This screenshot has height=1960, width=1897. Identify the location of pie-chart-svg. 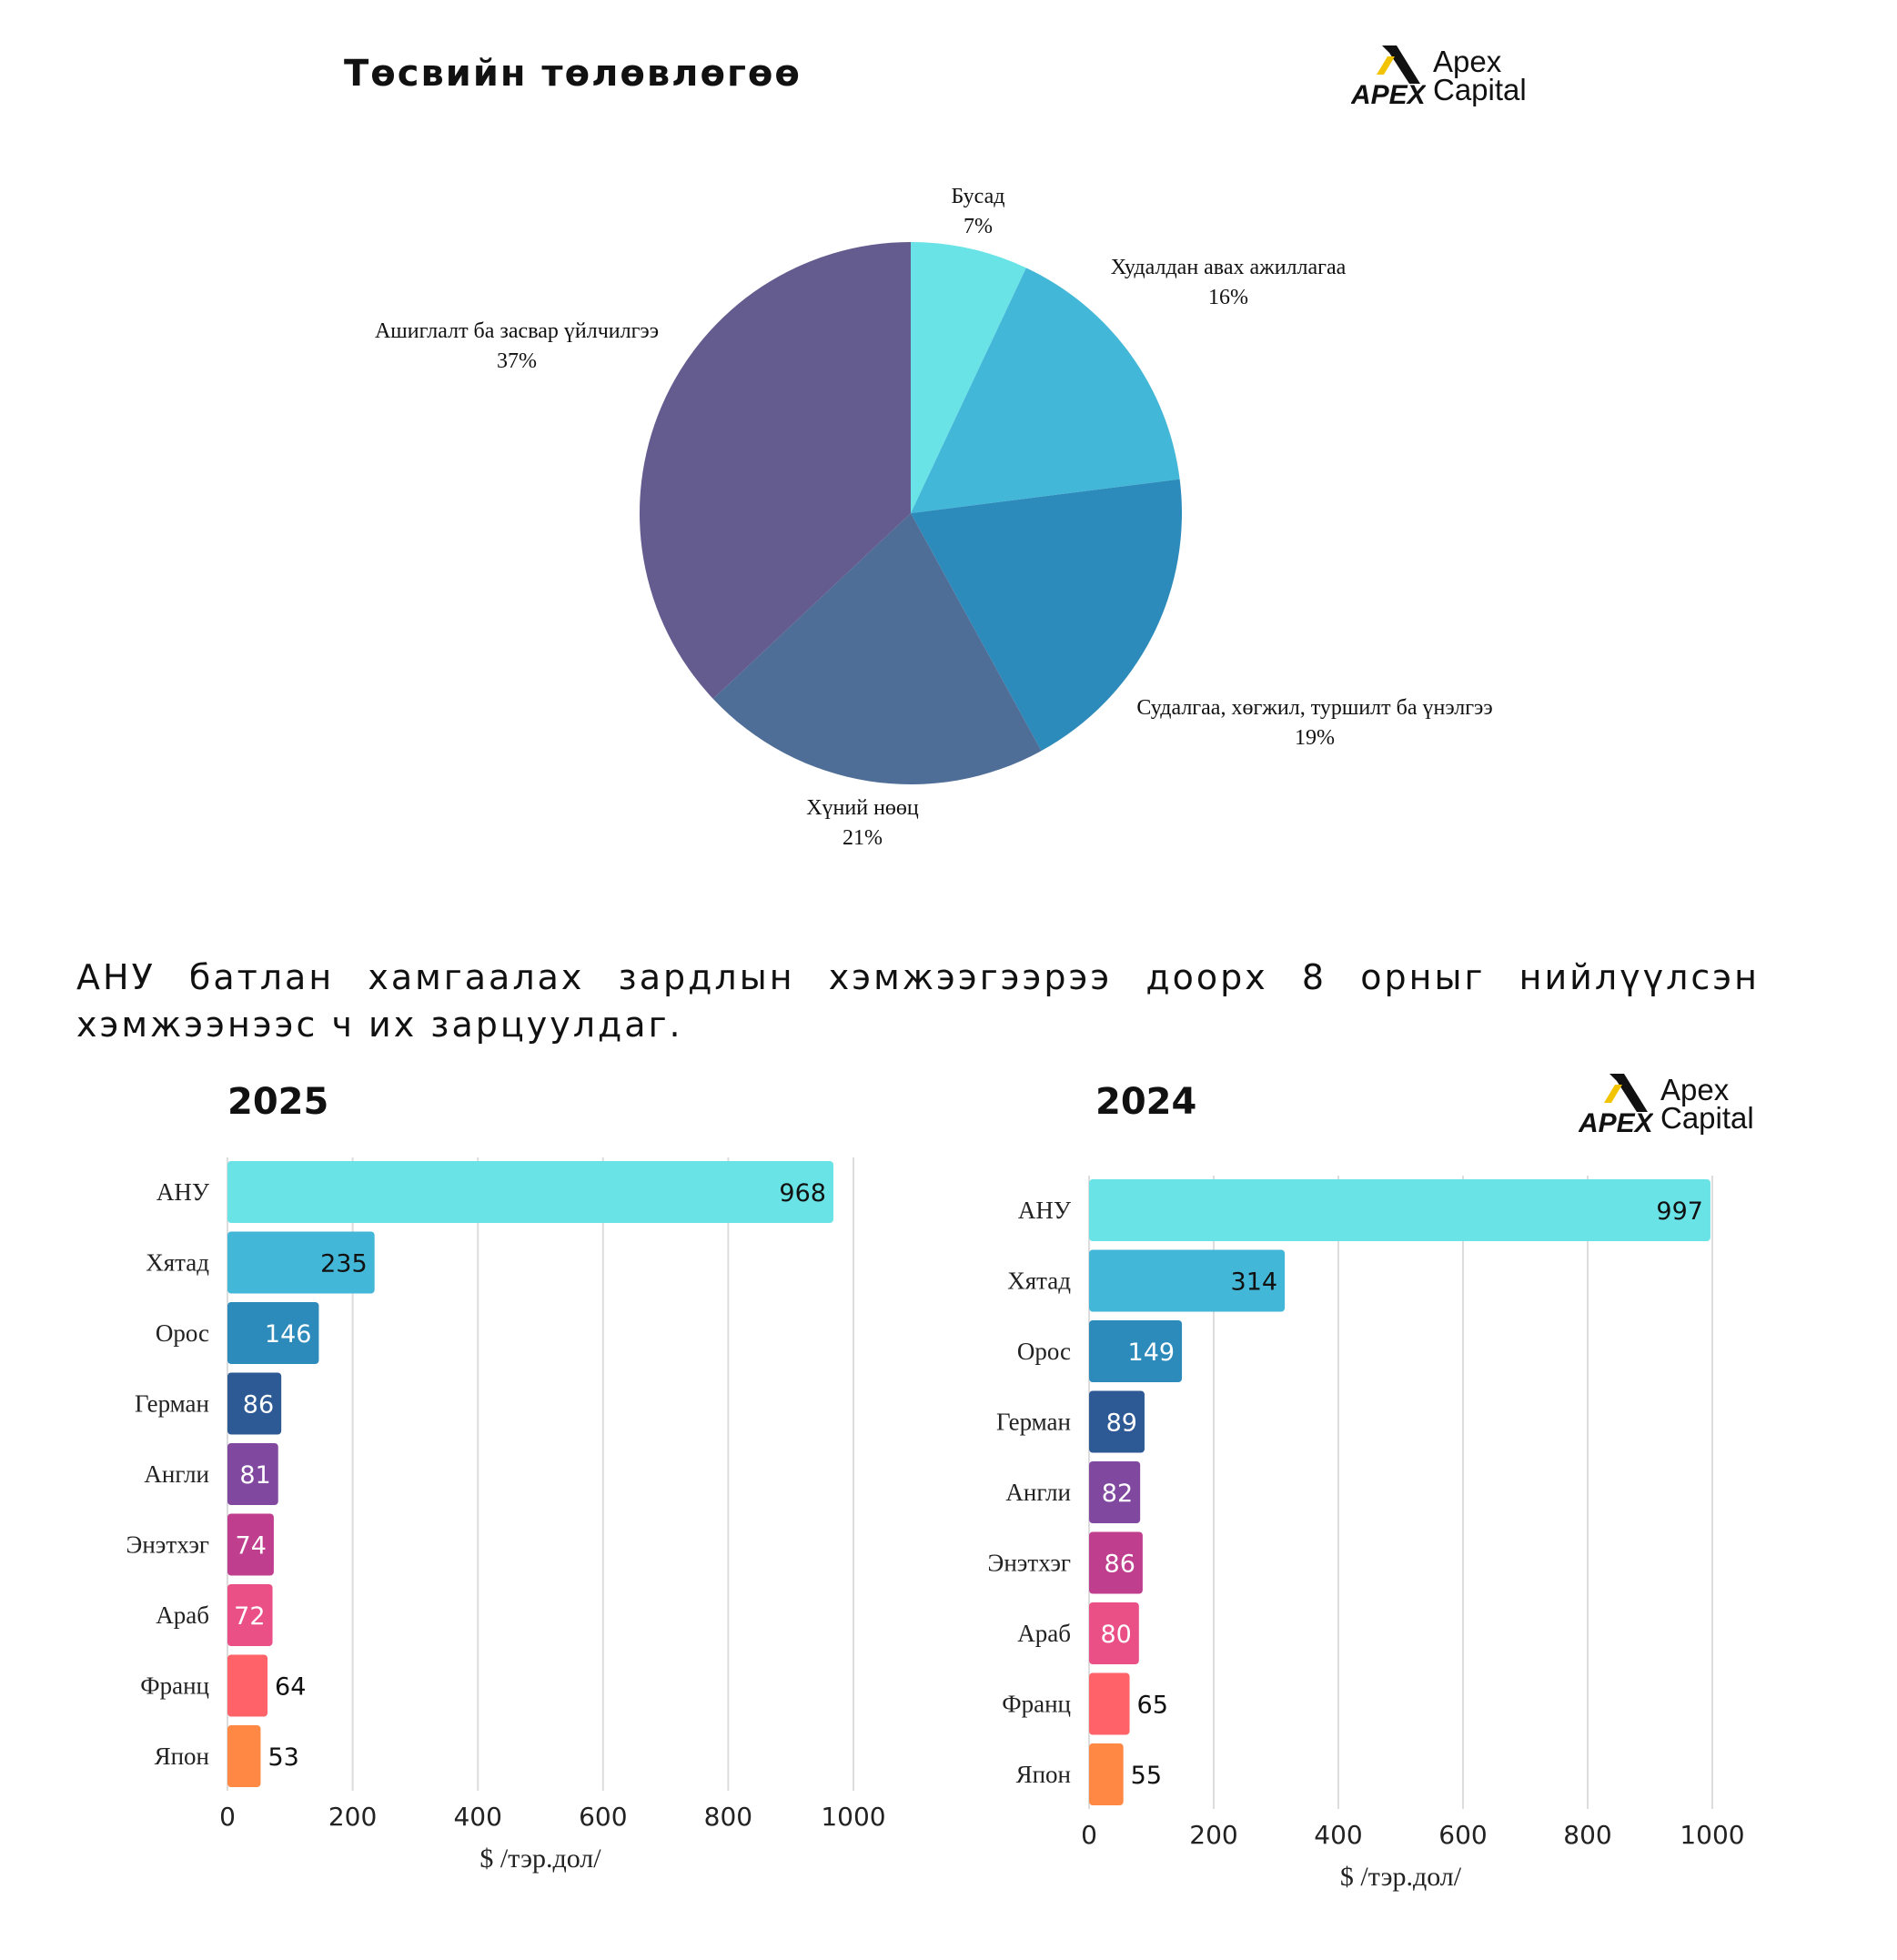
(910, 513).